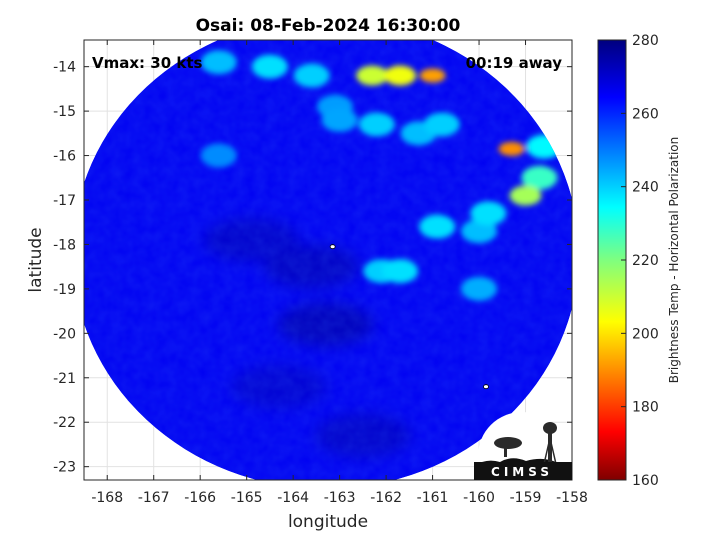  Describe the element at coordinates (64, 201) in the screenshot. I see `y-tick-label: -17` at that location.